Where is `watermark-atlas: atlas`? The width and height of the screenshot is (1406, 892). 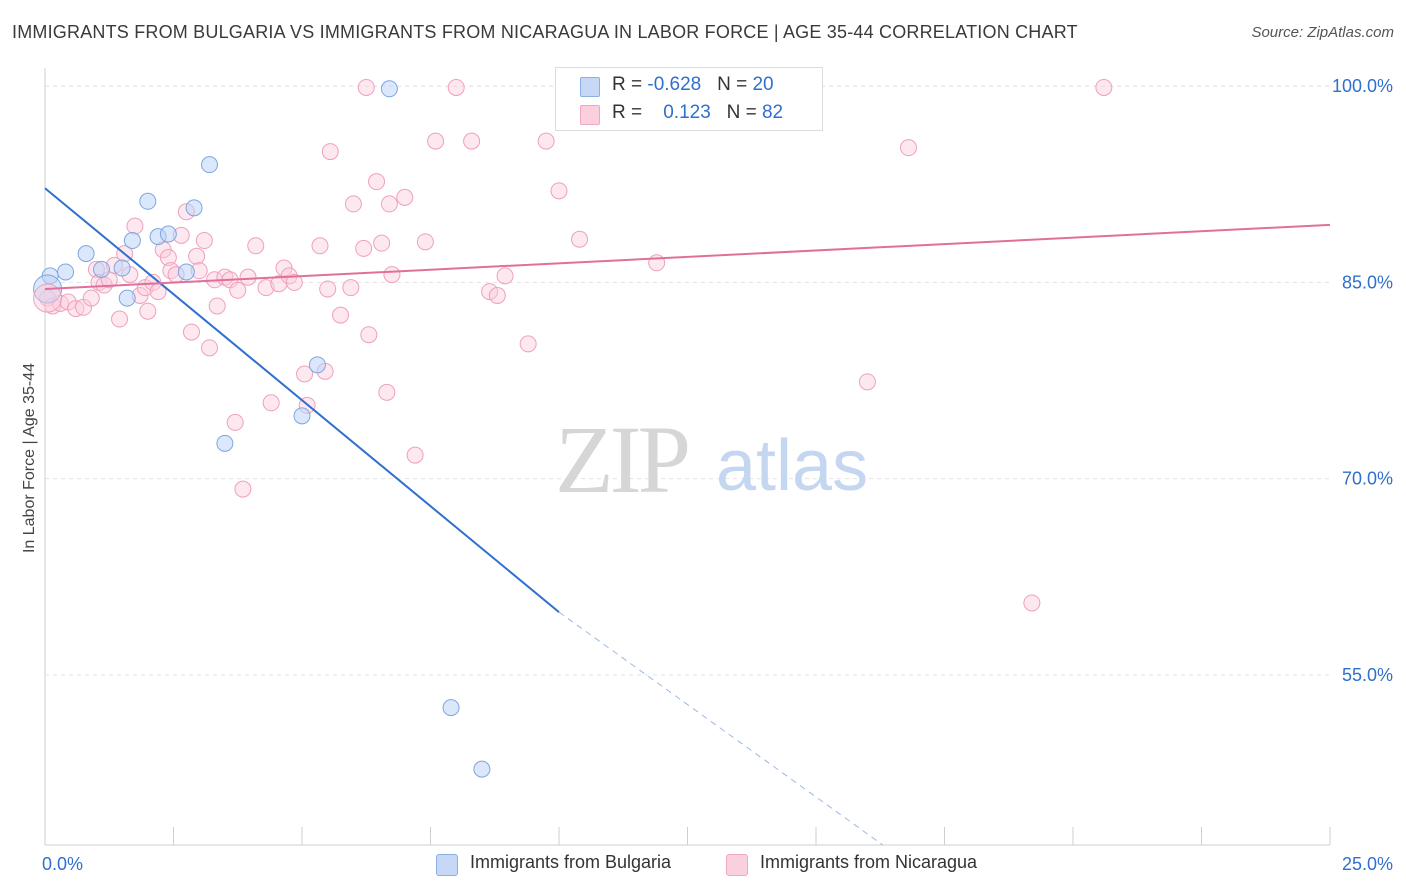
watermark-atlas: atlas is located at coordinates (792, 466).